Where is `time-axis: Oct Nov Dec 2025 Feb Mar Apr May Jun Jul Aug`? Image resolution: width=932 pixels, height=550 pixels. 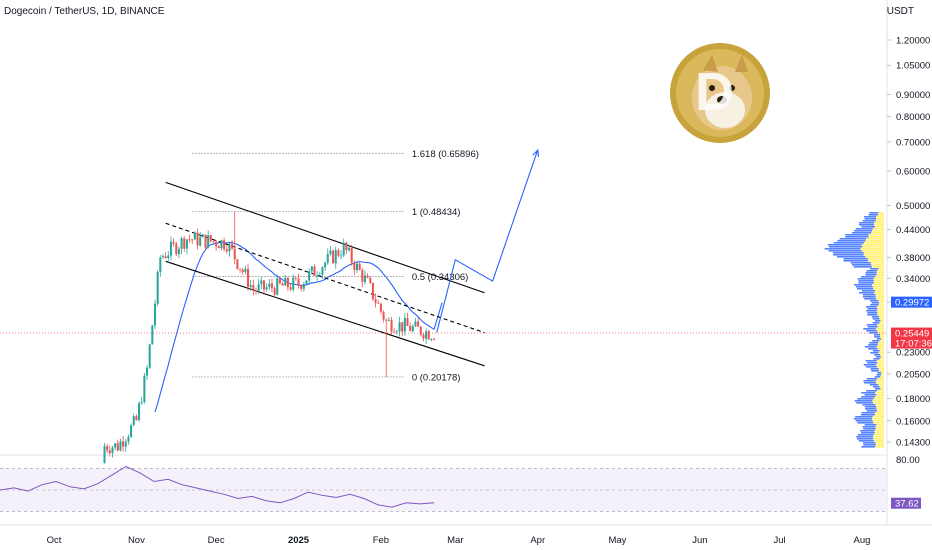
time-axis: Oct Nov Dec 2025 Feb Mar Apr May Jun Jul Aug is located at coordinates (459, 540).